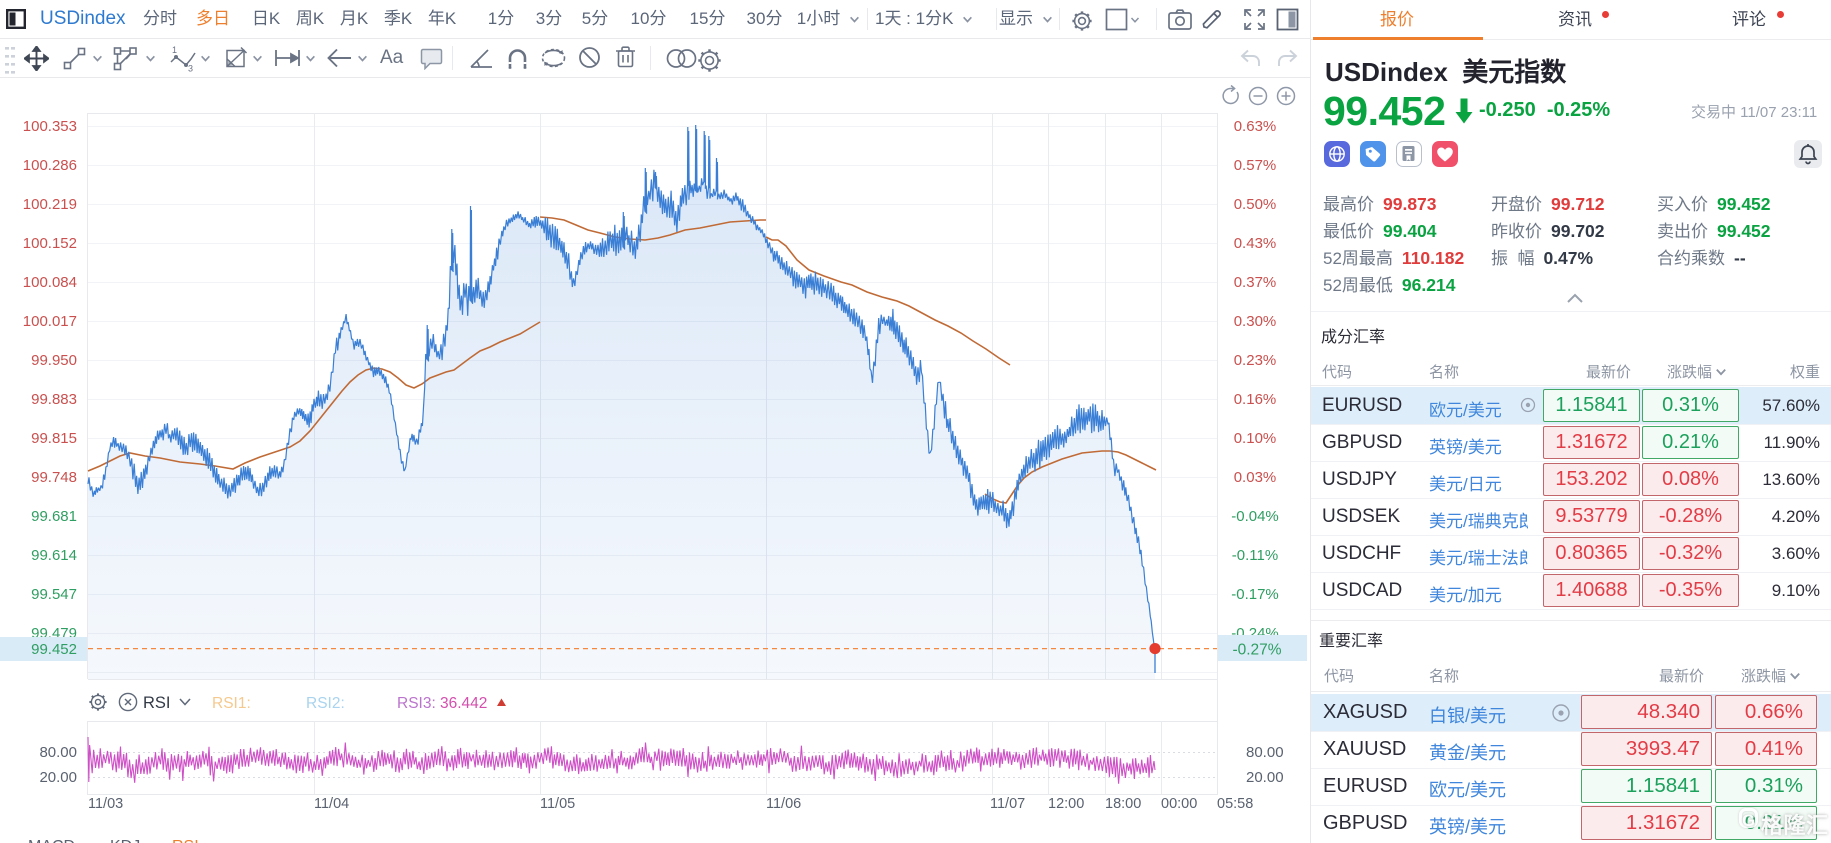 This screenshot has width=1831, height=843. Describe the element at coordinates (557, 804) in the screenshot. I see `svg-text: 11/05` at that location.